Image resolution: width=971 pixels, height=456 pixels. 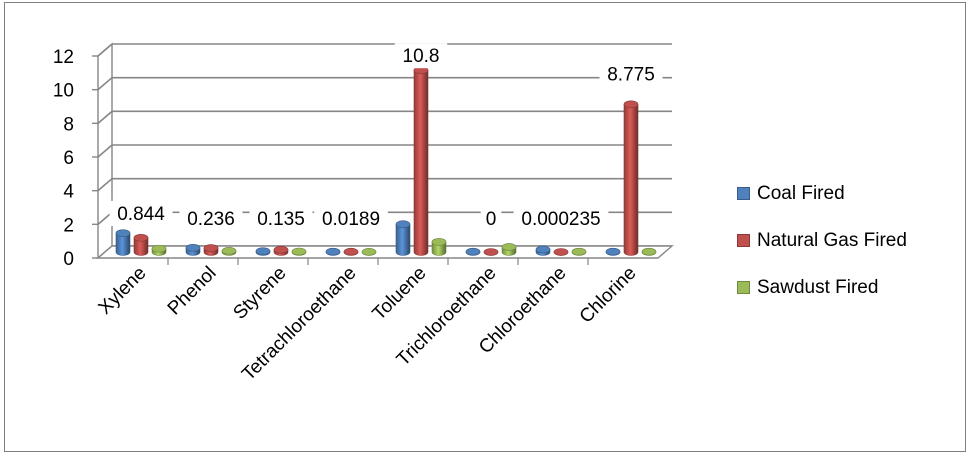 What do you see at coordinates (229, 251) in the screenshot?
I see `bar-sawdust-fired-phenol` at bounding box center [229, 251].